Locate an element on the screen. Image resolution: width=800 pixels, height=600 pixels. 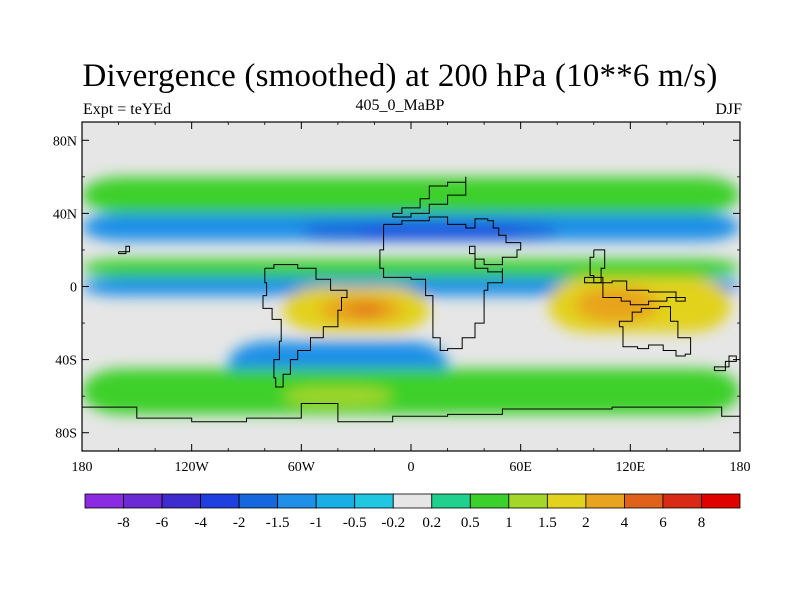
y-tick-label-0: 80N is located at coordinates (65, 141).